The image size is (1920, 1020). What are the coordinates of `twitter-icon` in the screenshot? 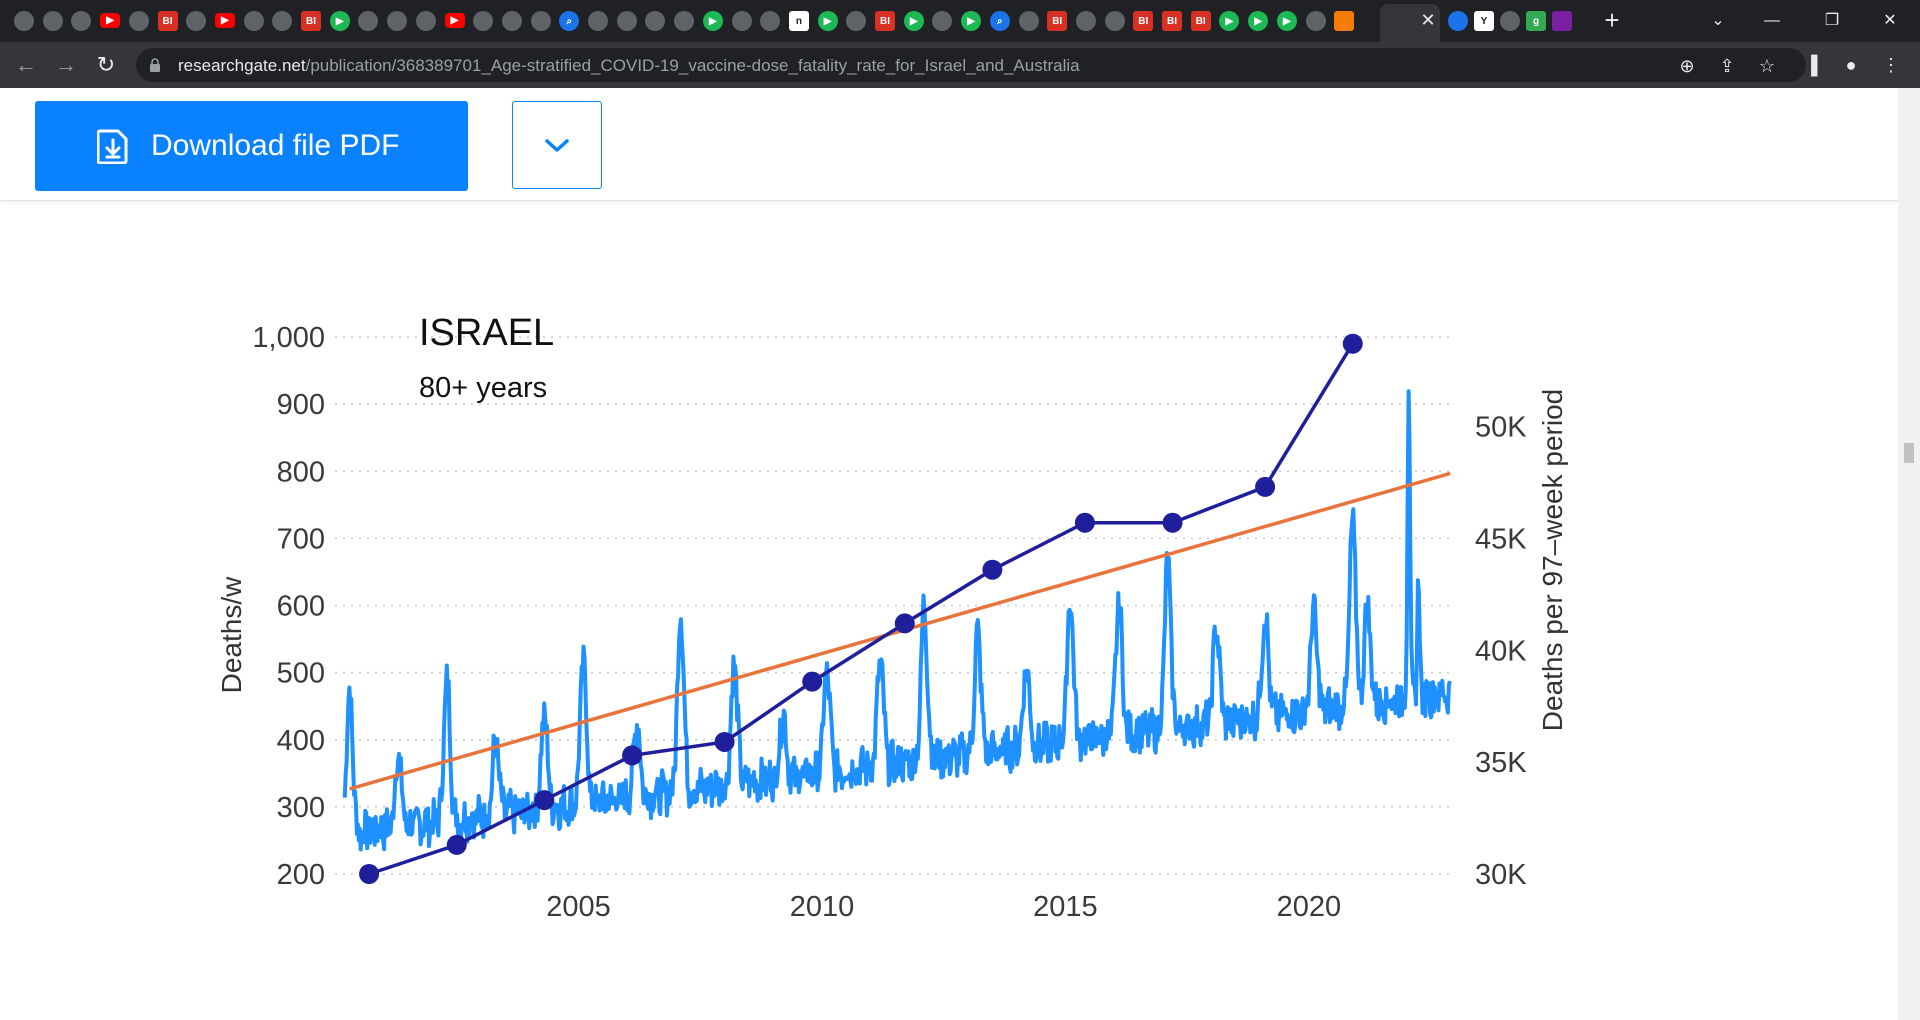 It's located at (1458, 21).